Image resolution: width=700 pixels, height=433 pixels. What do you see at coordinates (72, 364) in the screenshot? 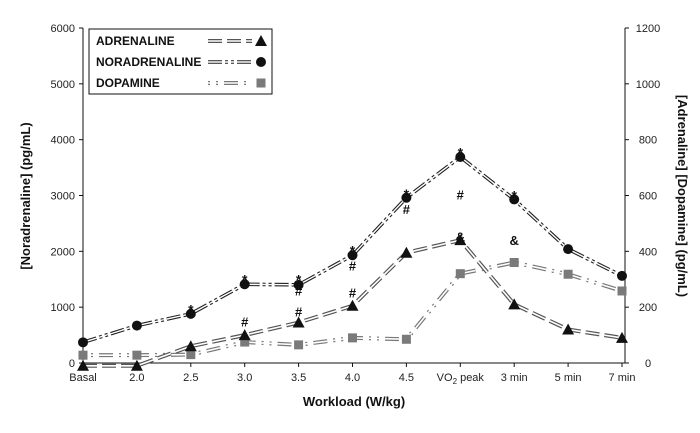
I see `left-tick-label: 0` at bounding box center [72, 364].